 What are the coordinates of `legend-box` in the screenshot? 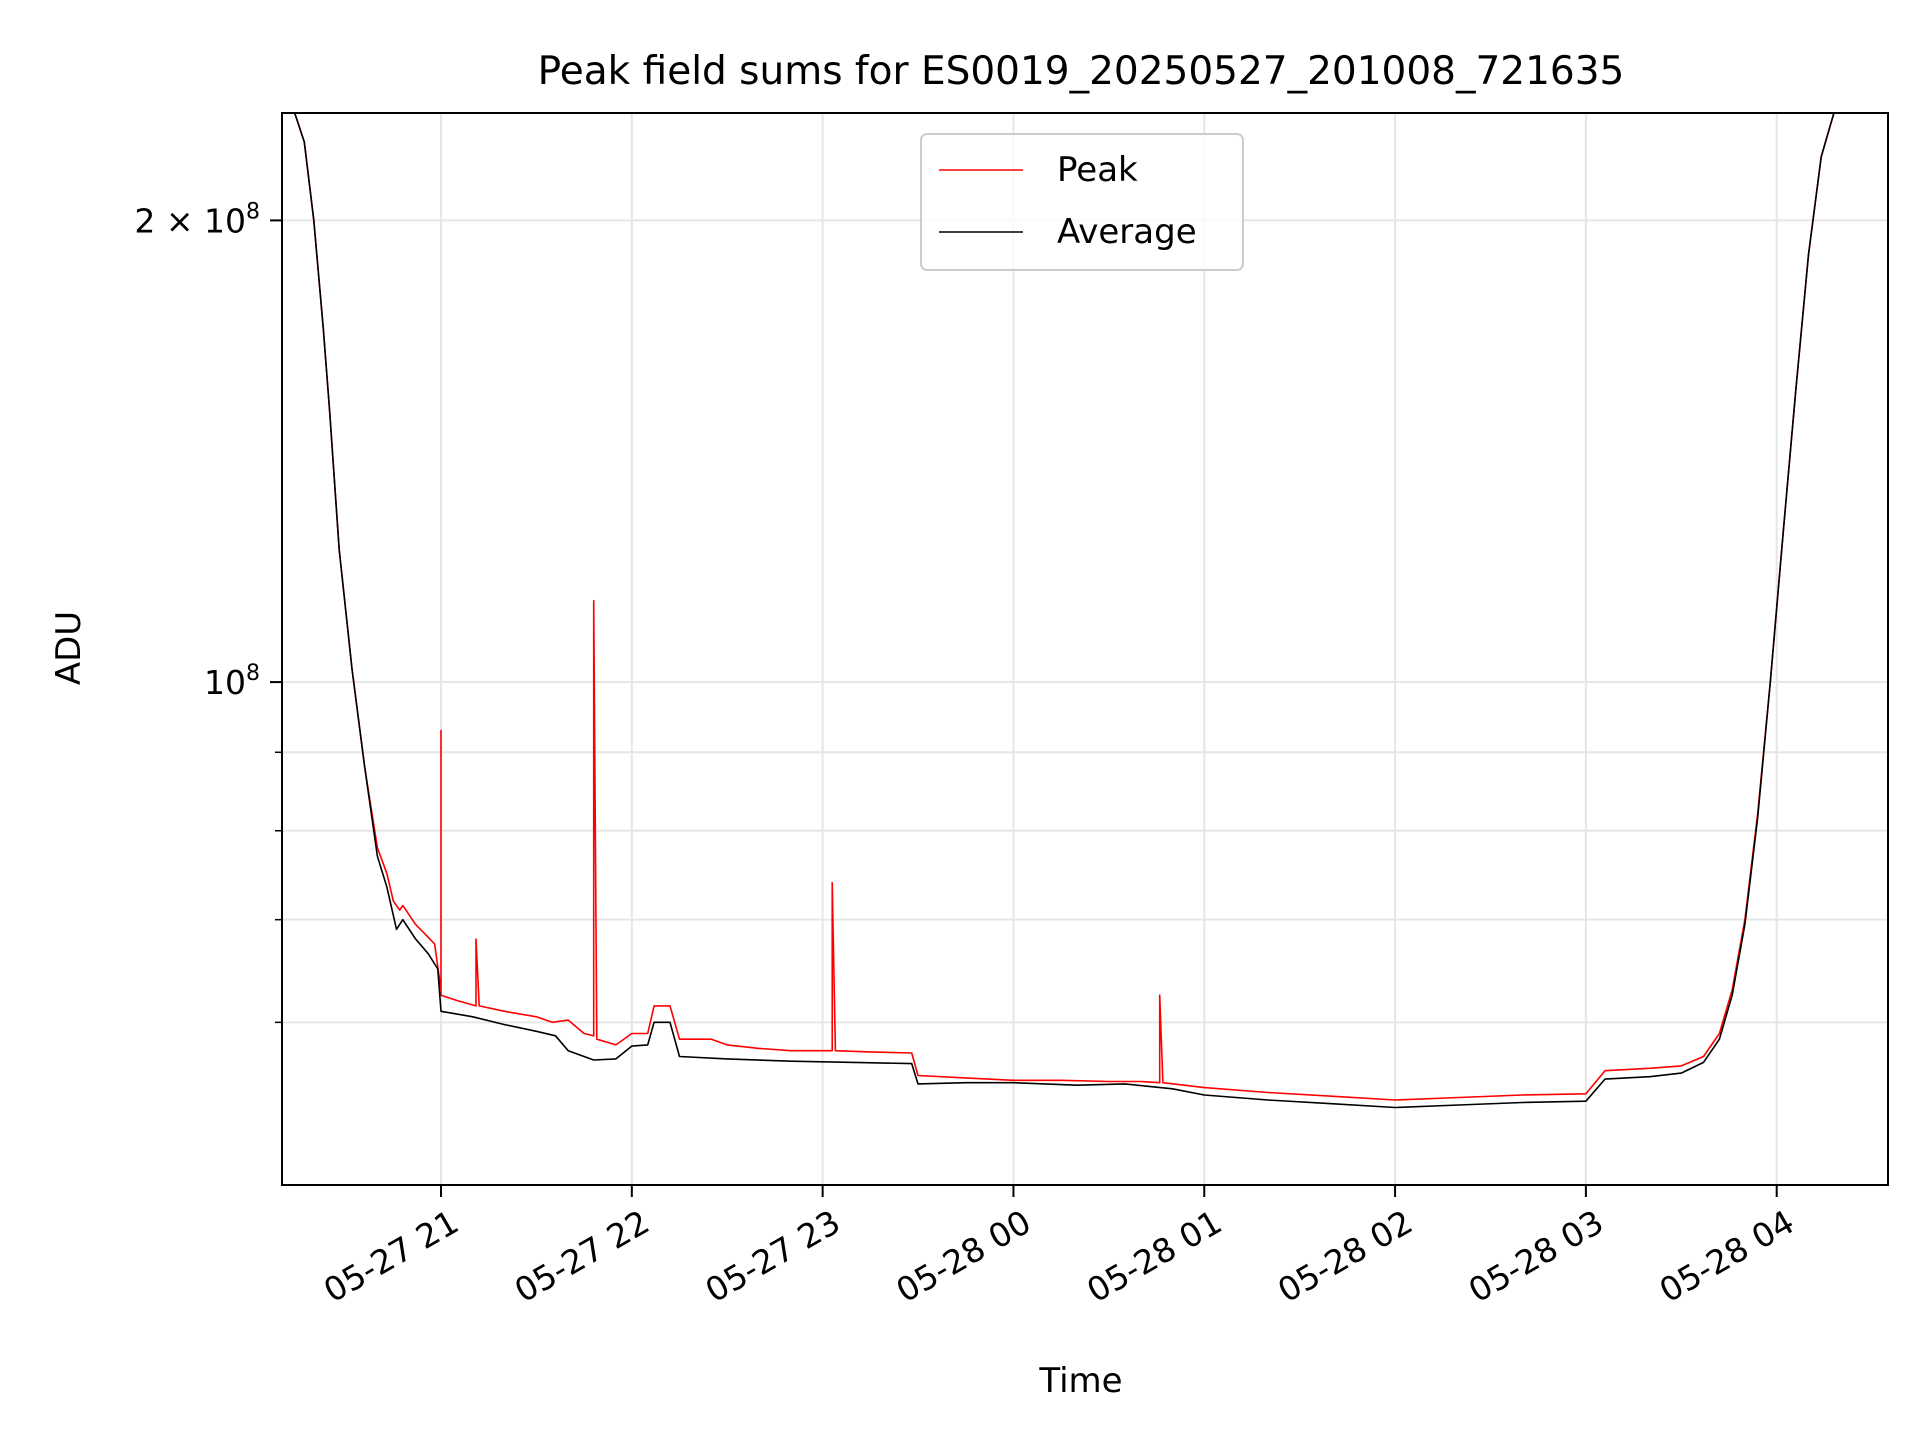 It's located at (1082, 202).